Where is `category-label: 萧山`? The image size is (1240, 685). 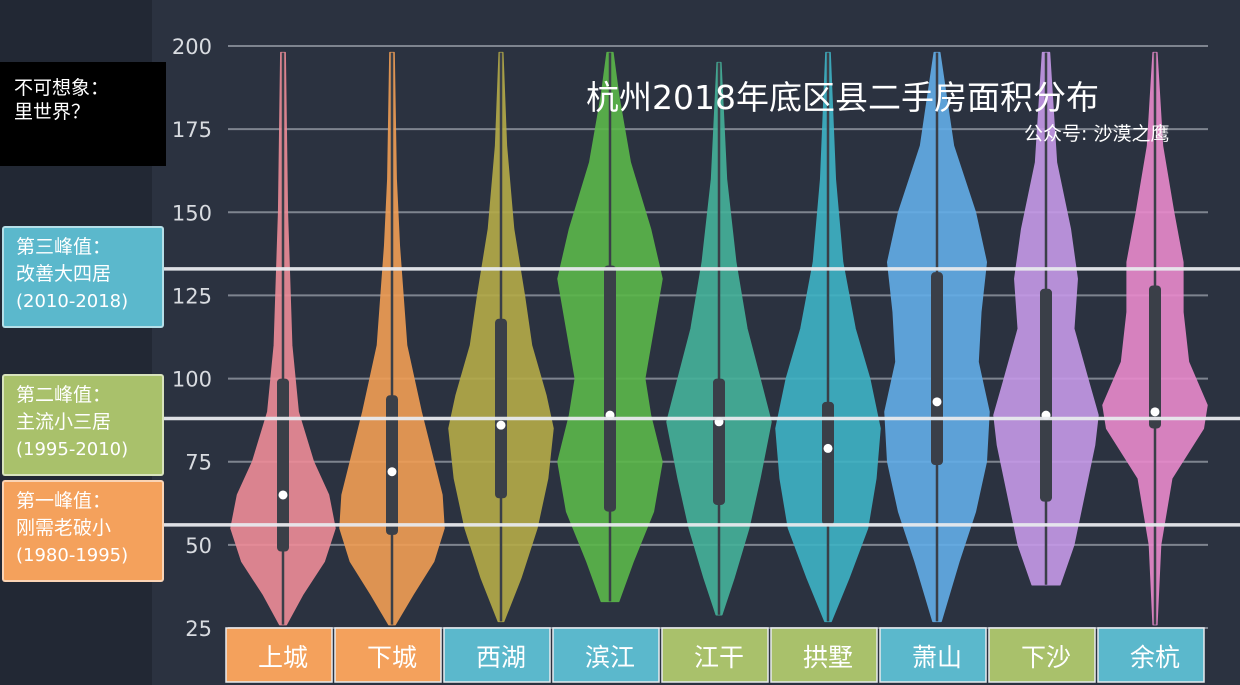
category-label: 萧山 is located at coordinates (937, 657).